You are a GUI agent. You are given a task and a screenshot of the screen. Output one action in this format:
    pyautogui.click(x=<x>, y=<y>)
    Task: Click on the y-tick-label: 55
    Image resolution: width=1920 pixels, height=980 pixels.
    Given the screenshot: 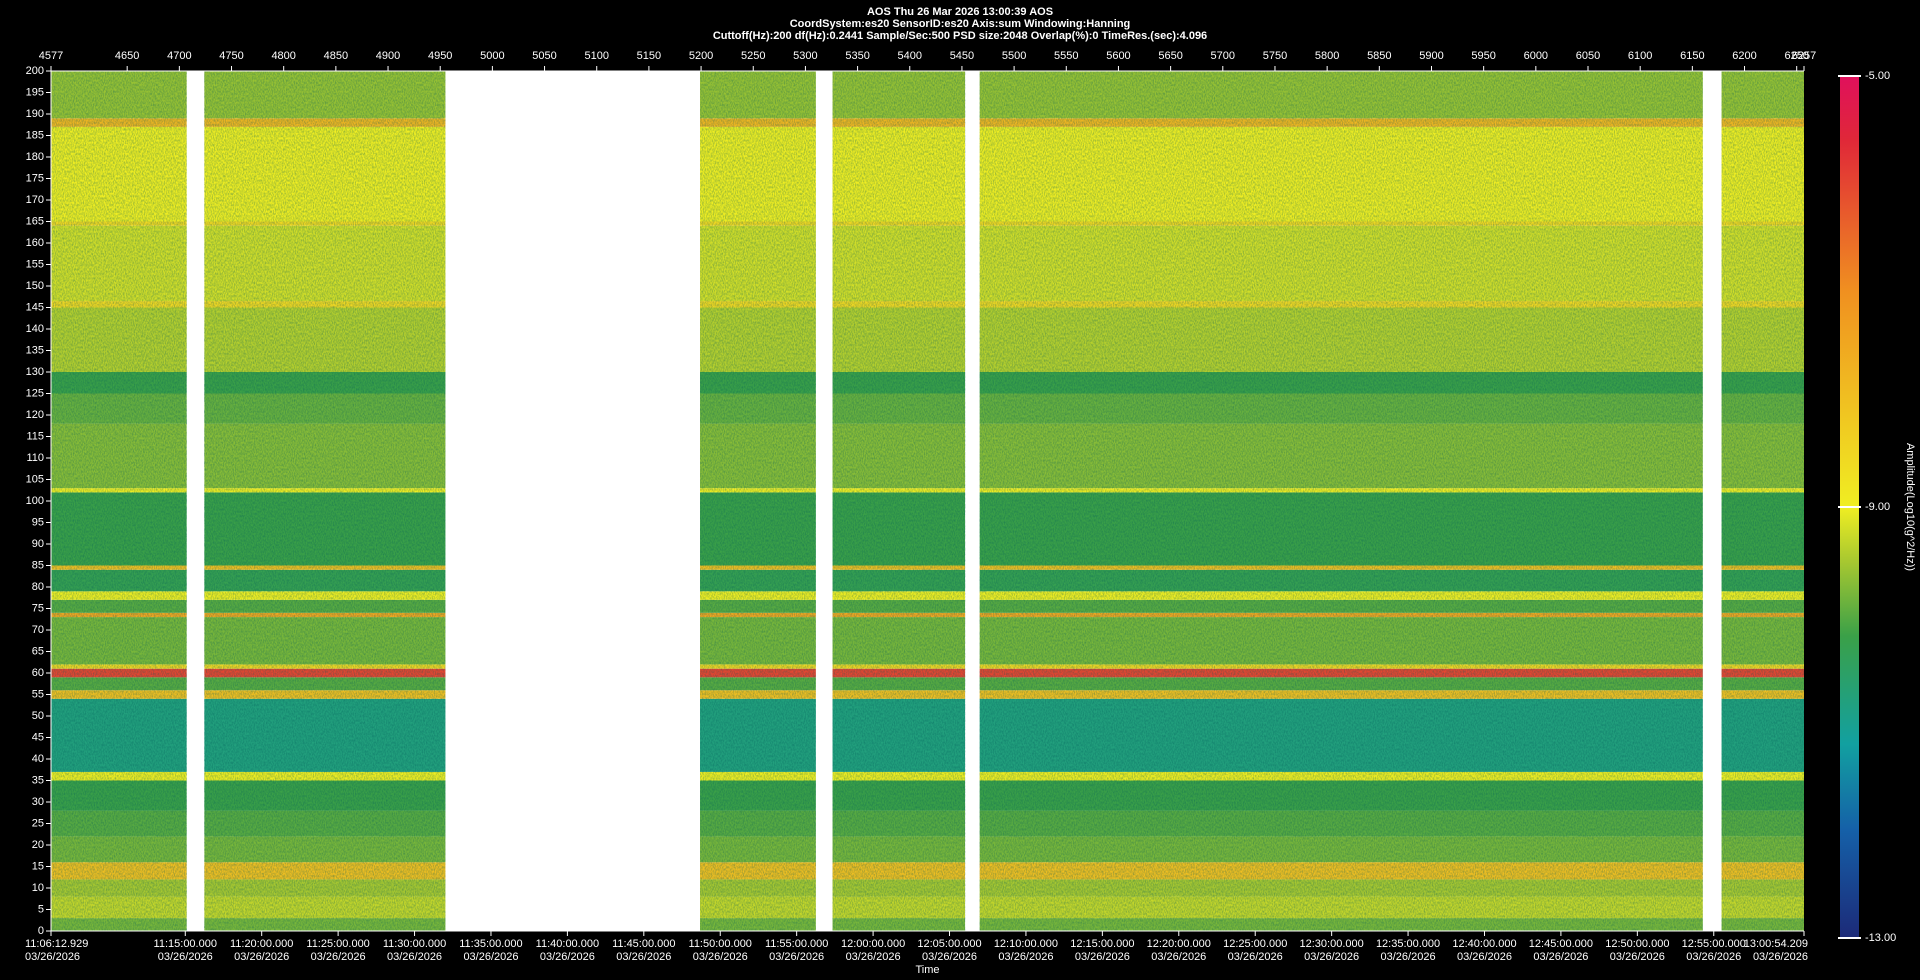 What is the action you would take?
    pyautogui.click(x=38, y=694)
    